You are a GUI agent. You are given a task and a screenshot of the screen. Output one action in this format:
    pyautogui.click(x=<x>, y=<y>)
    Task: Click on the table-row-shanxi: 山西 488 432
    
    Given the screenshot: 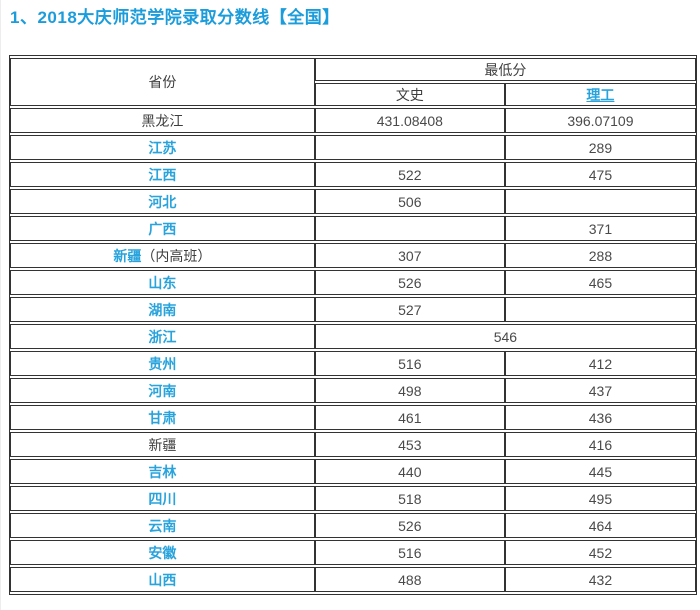 What is the action you would take?
    pyautogui.click(x=353, y=579)
    